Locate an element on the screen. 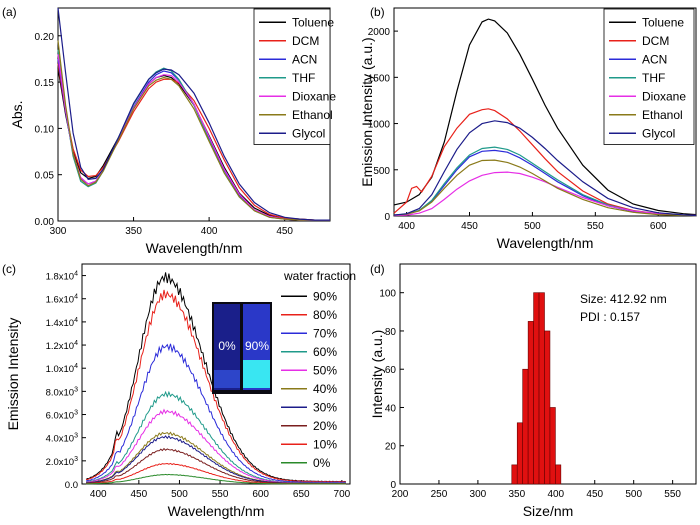 This screenshot has height=525, width=700. y-tick-label: 0.00 is located at coordinates (45, 222).